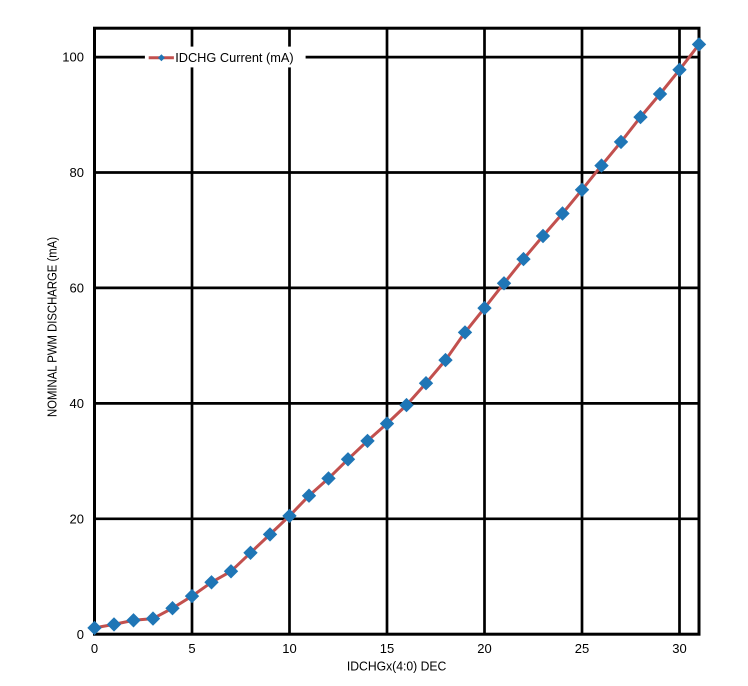 The width and height of the screenshot is (748, 686). I want to click on svg-text: 5, so click(191, 648).